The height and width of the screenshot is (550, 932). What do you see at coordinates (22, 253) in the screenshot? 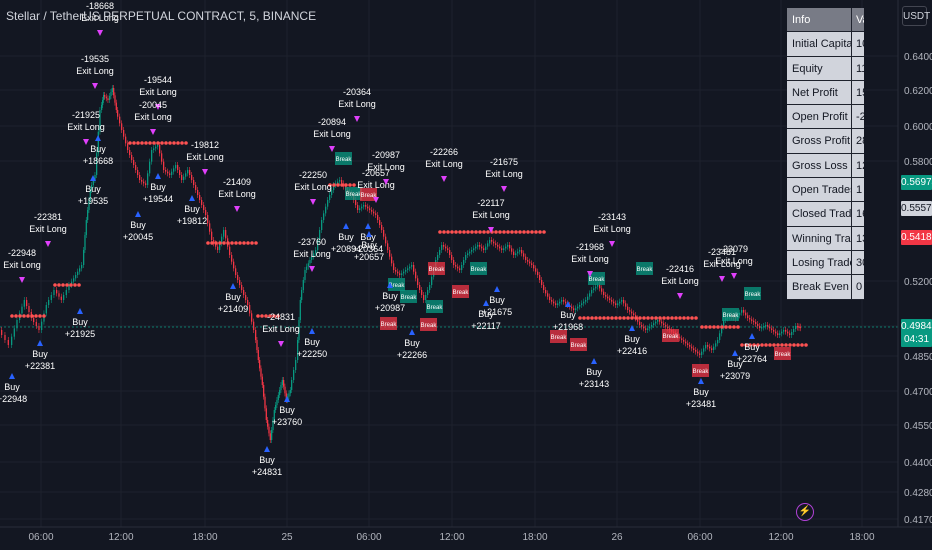
I see `exit-pnl-label: -22948` at bounding box center [22, 253].